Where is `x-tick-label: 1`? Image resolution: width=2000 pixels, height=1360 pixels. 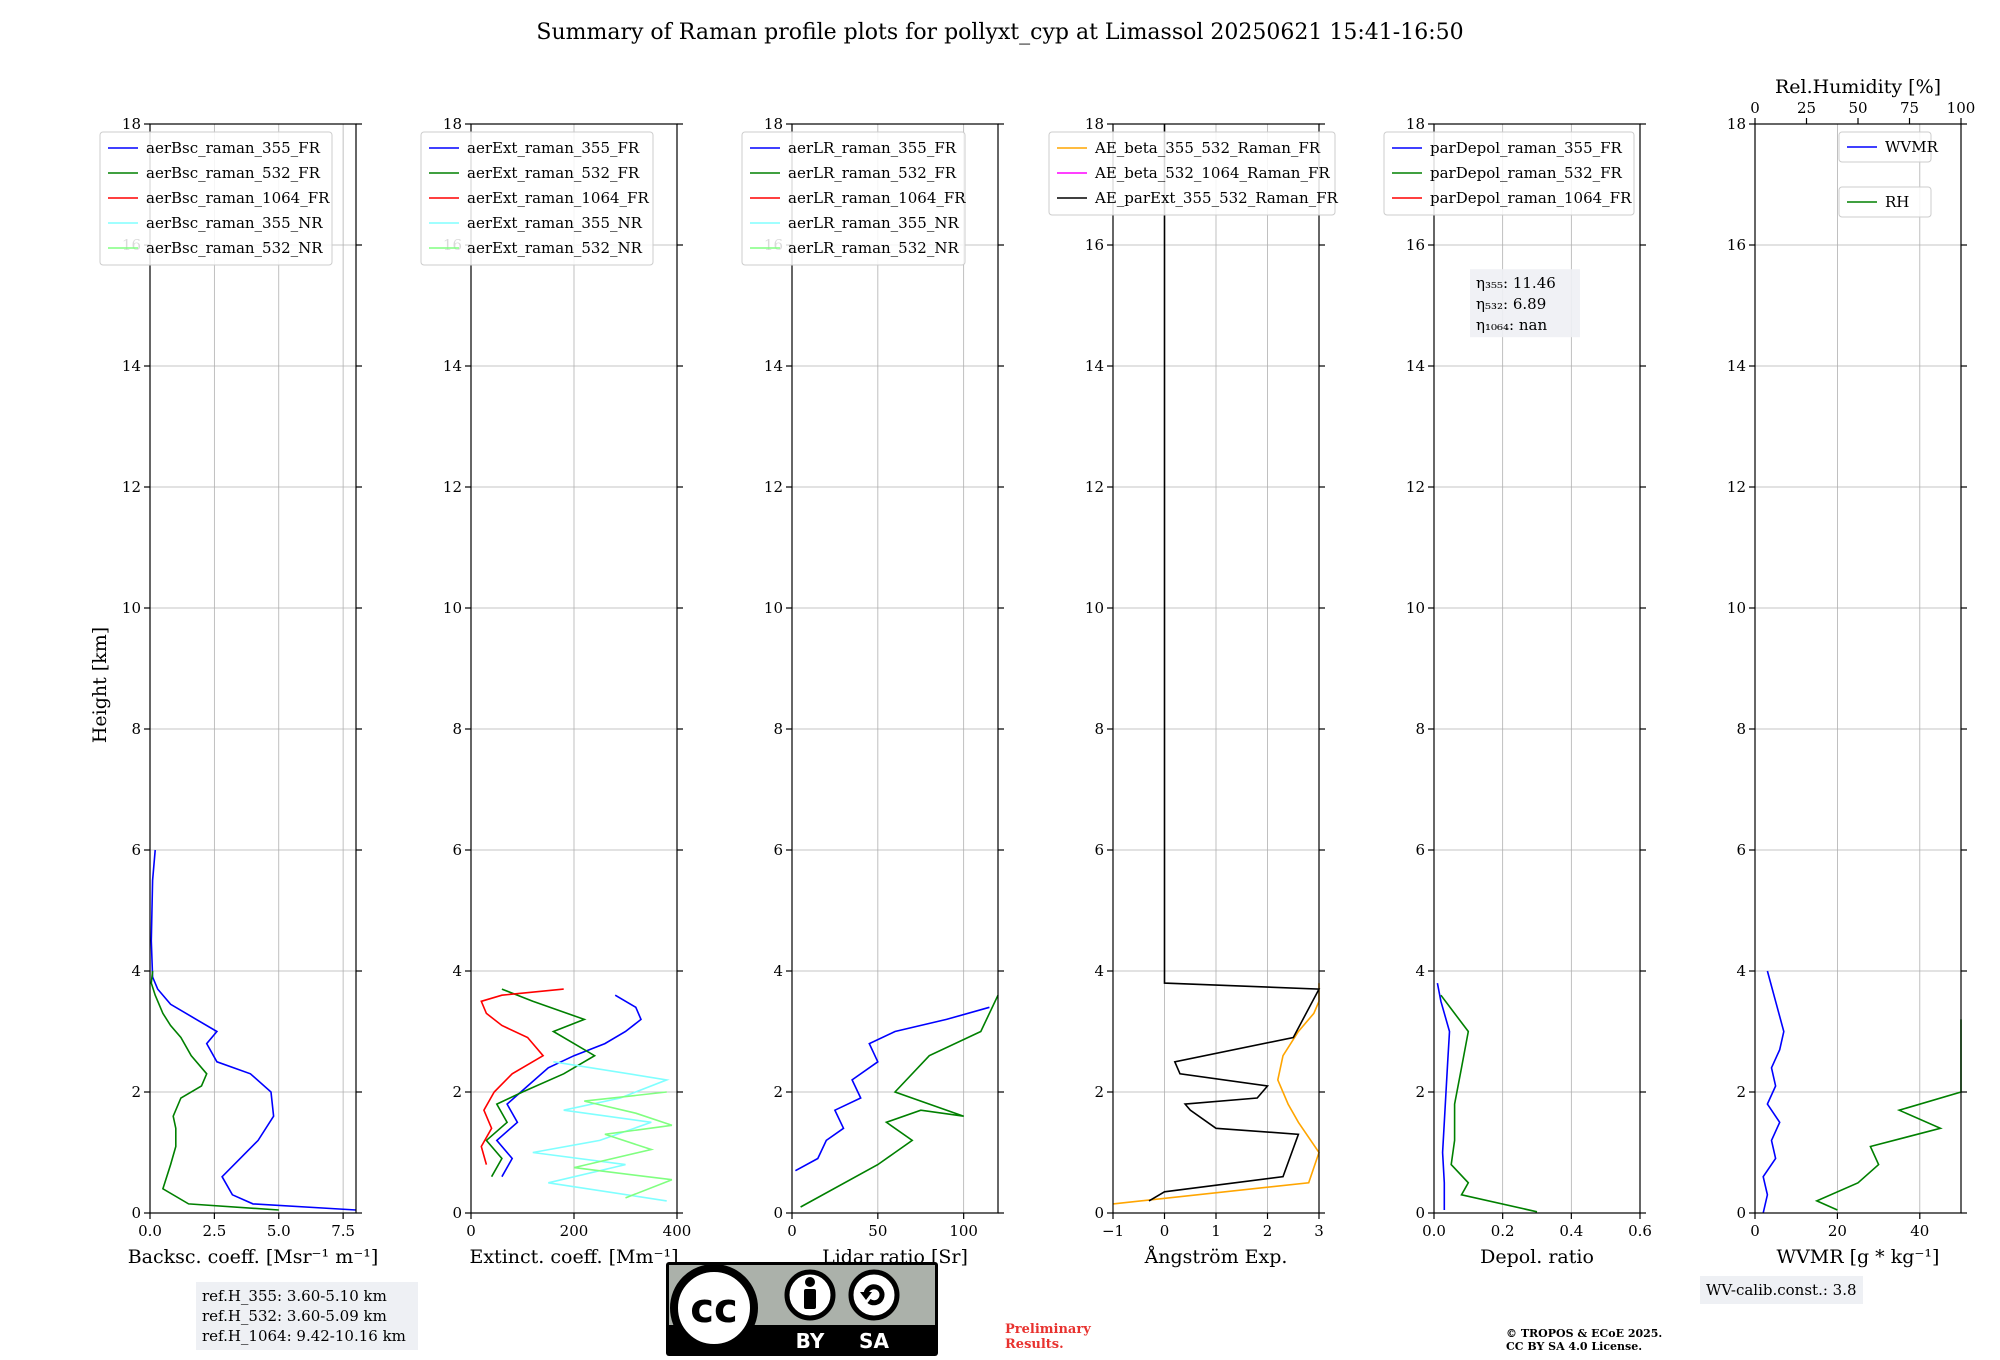 x-tick-label: 1 is located at coordinates (1216, 1231).